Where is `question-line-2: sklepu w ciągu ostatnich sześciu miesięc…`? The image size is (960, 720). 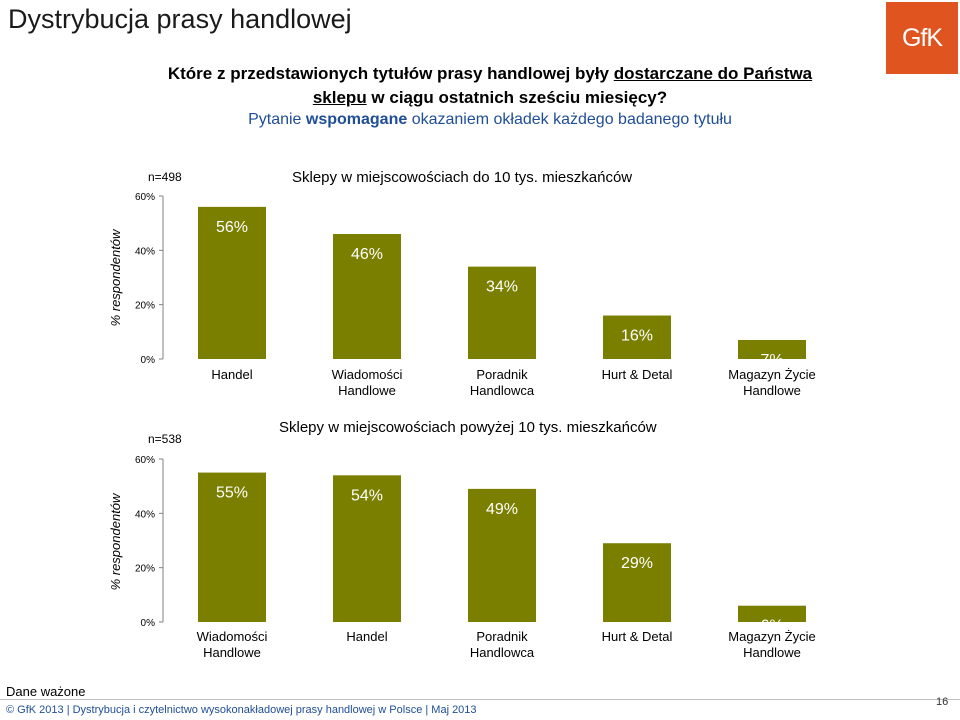
question-line-2: sklepu w ciągu ostatnich sześciu miesięc… is located at coordinates (490, 98).